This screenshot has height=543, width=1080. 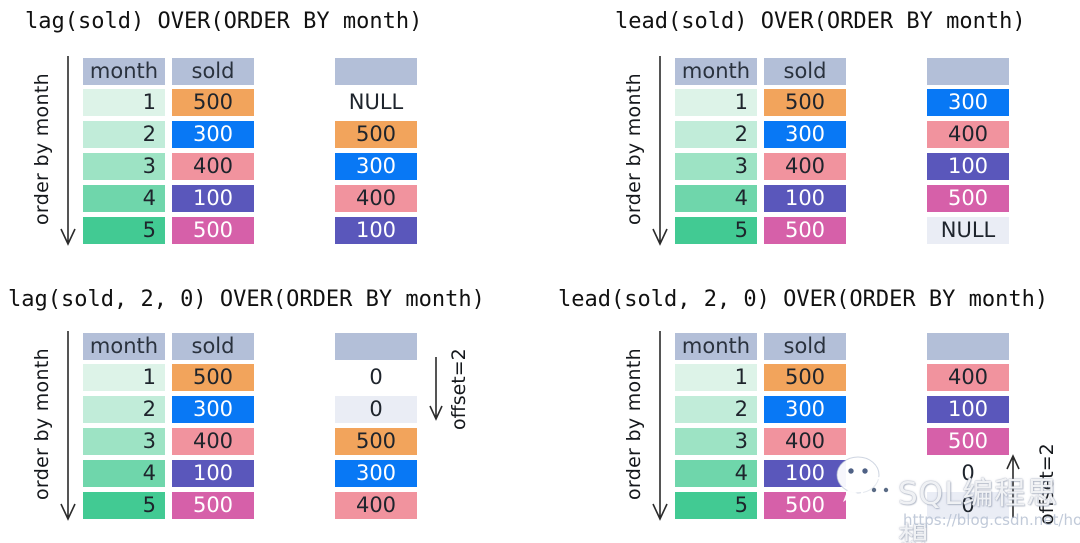 I want to click on panel-title: lead(sold) OVER(ORDER BY month), so click(x=820, y=21).